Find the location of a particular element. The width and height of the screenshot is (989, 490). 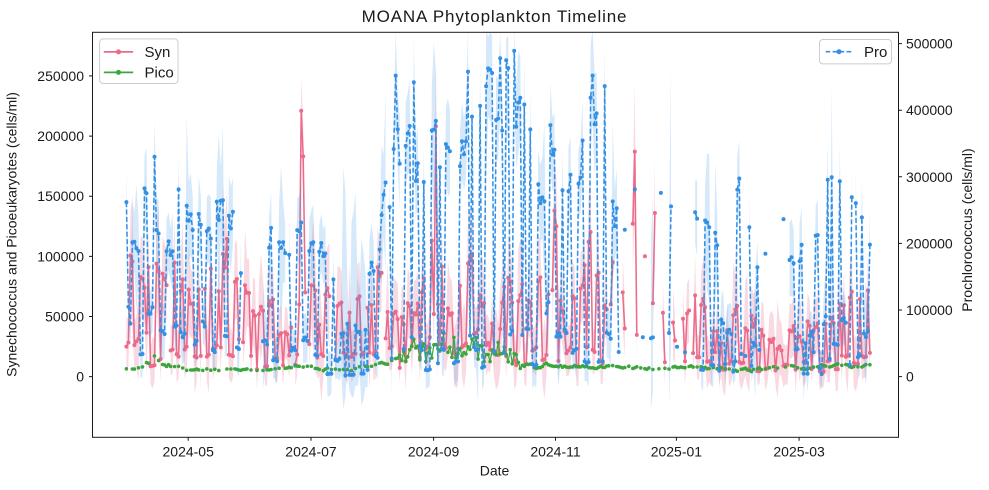

svg-text: 500000 is located at coordinates (929, 44).